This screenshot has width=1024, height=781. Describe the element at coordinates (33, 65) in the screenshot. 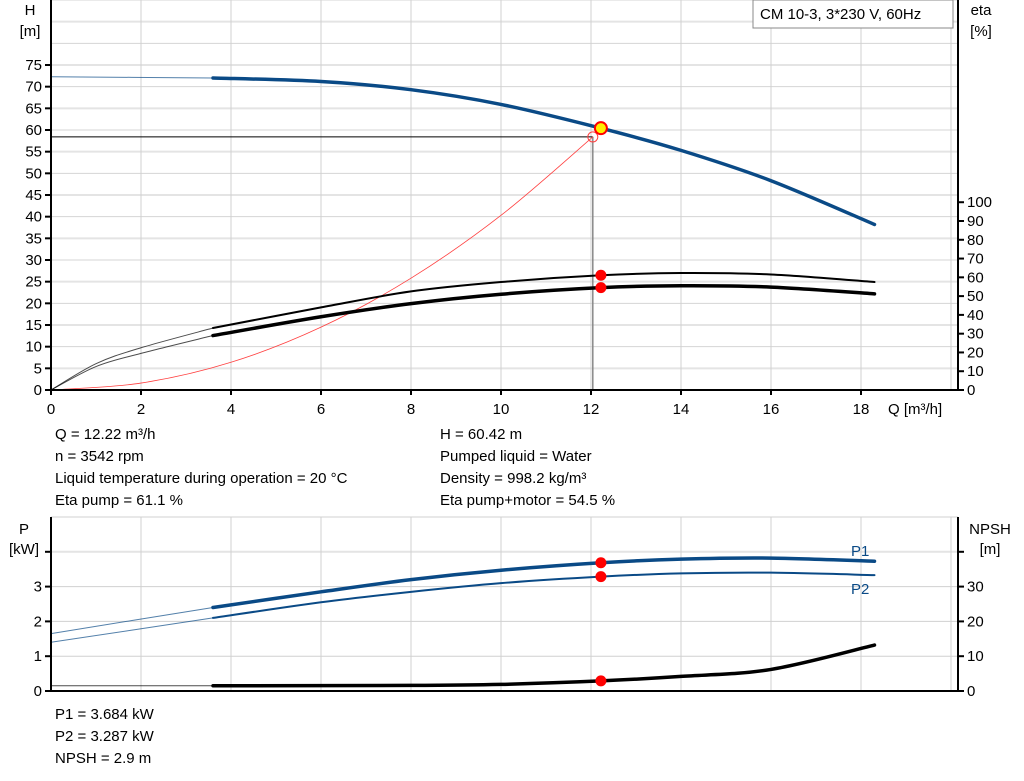

I see `h-tick-label: 75` at that location.